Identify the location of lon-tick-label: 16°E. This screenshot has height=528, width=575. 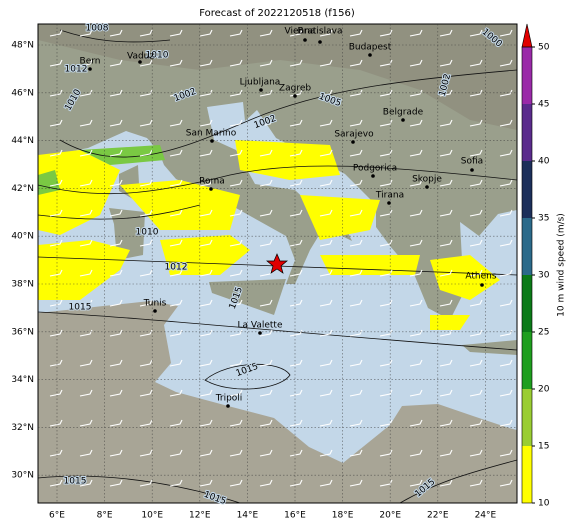
(295, 516).